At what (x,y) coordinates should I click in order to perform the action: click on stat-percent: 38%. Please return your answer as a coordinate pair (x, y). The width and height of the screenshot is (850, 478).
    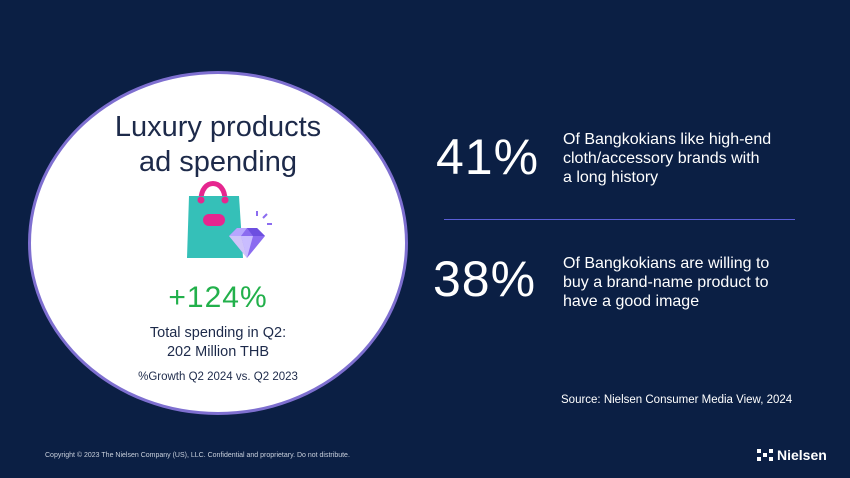
    Looking at the image, I should click on (485, 279).